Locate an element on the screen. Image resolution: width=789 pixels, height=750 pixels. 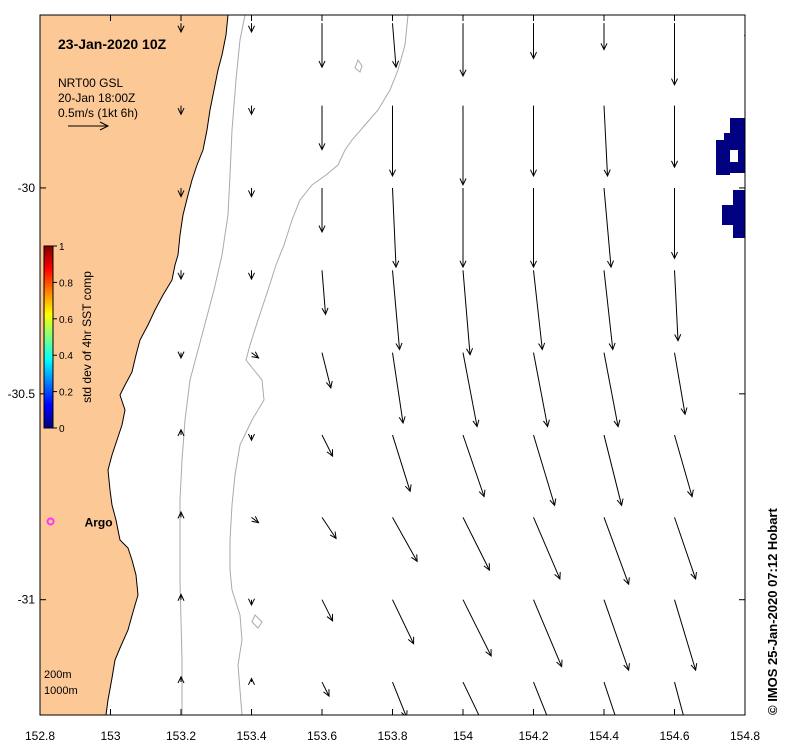
isobath-legend-200m: 200m is located at coordinates (58, 675).